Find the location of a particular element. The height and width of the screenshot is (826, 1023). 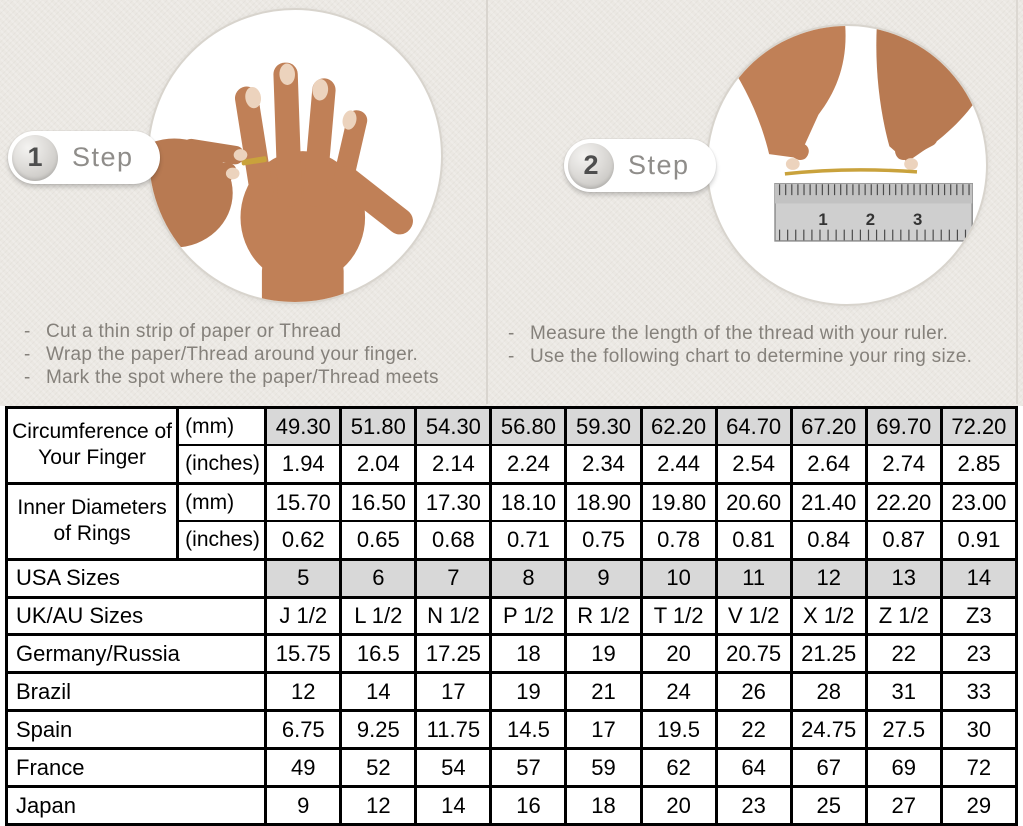

size-value-cell: 19.80 is located at coordinates (678, 502).